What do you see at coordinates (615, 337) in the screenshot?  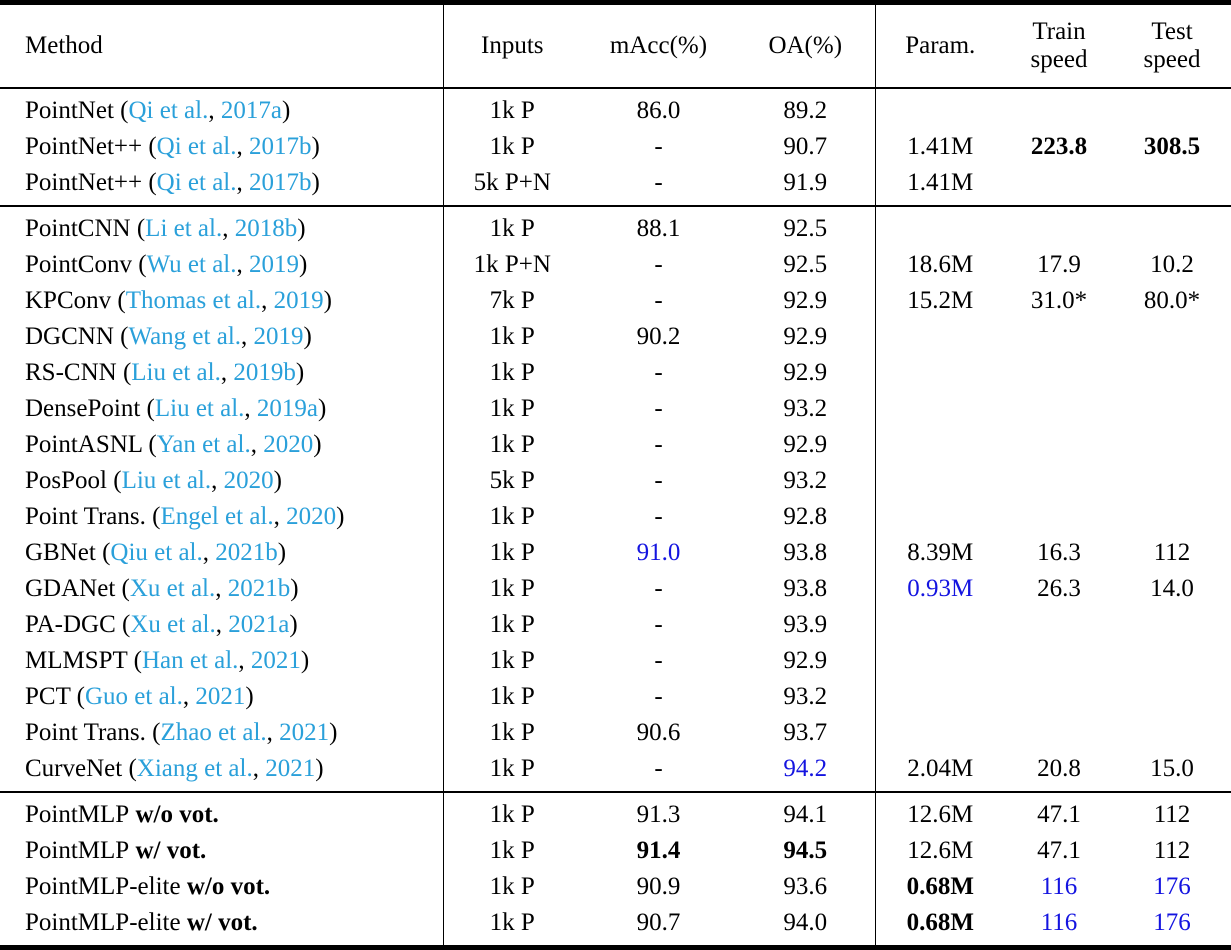 I see `table-row: DGCNN (Wang et al., 2019) 1k P 90.2 92.9` at bounding box center [615, 337].